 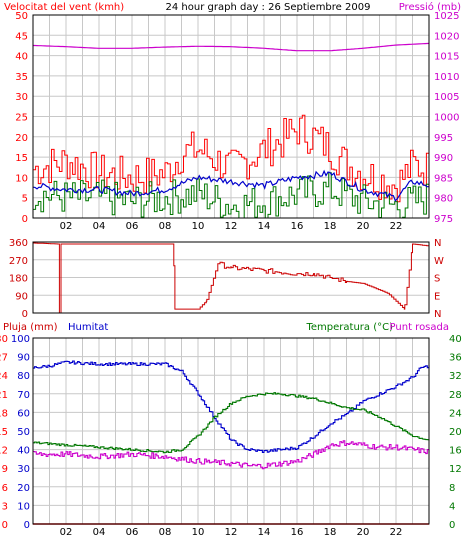 What do you see at coordinates (452, 506) in the screenshot?
I see `temperature-y-tick-label: 4` at bounding box center [452, 506].